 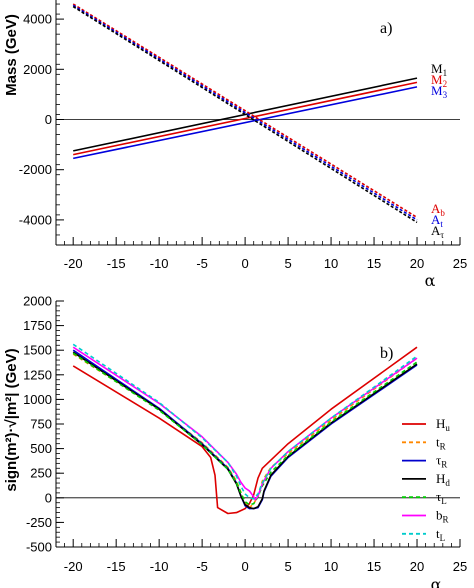 What do you see at coordinates (386, 28) in the screenshot?
I see `panel-label: a)` at bounding box center [386, 28].